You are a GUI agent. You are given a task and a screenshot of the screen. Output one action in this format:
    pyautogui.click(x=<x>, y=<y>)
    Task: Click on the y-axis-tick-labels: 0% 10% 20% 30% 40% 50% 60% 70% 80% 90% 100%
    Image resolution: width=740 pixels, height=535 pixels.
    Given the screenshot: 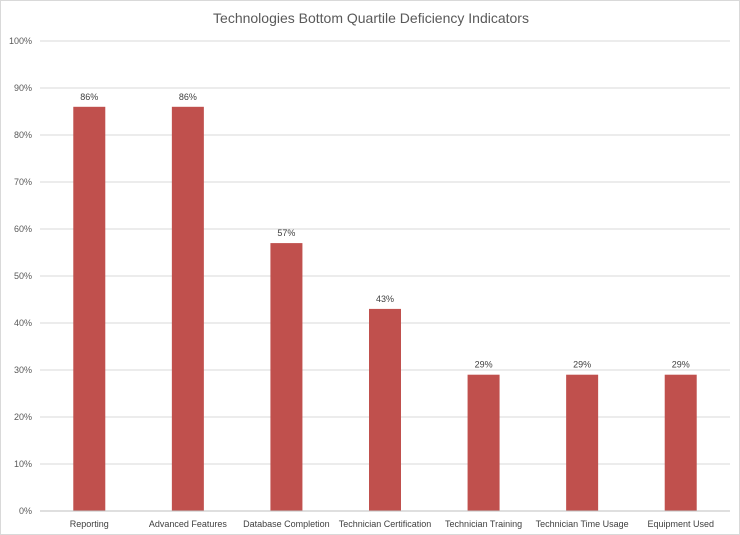 What is the action you would take?
    pyautogui.click(x=20, y=276)
    